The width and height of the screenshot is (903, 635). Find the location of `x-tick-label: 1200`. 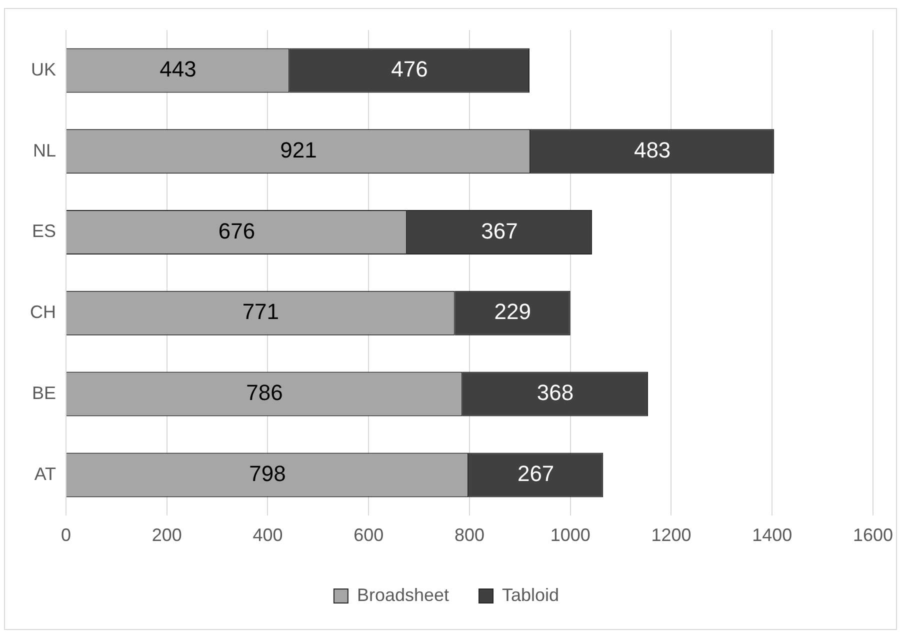

x-tick-label: 1200 is located at coordinates (671, 535).